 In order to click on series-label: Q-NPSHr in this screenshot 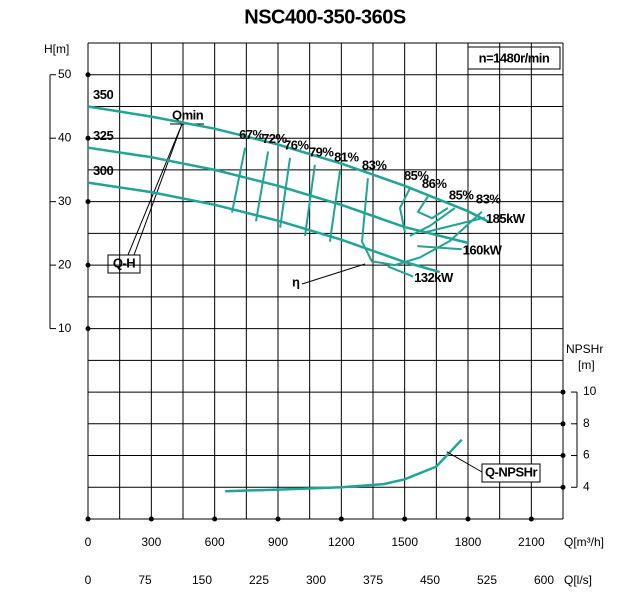, I will do `click(511, 471)`.